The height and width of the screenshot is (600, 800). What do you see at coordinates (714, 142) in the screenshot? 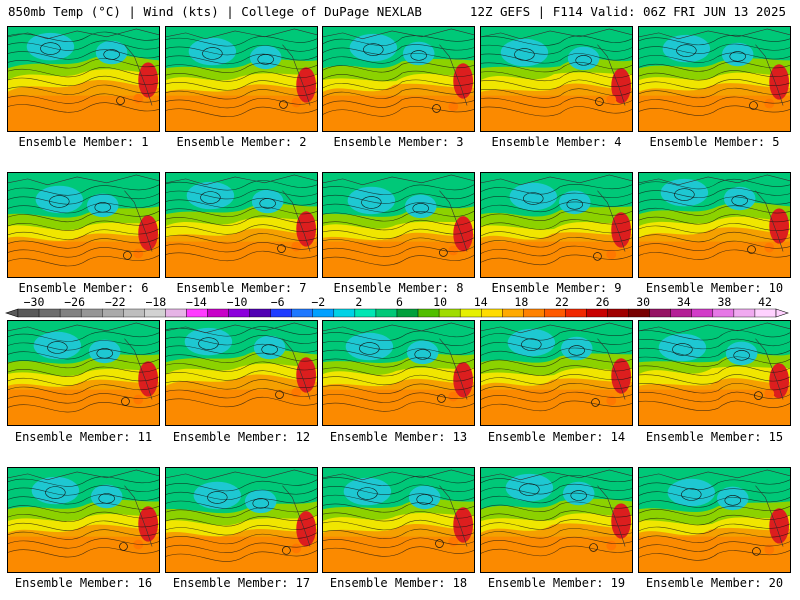
I see `ensemble-member-label: Ensemble Member: 5` at bounding box center [714, 142].